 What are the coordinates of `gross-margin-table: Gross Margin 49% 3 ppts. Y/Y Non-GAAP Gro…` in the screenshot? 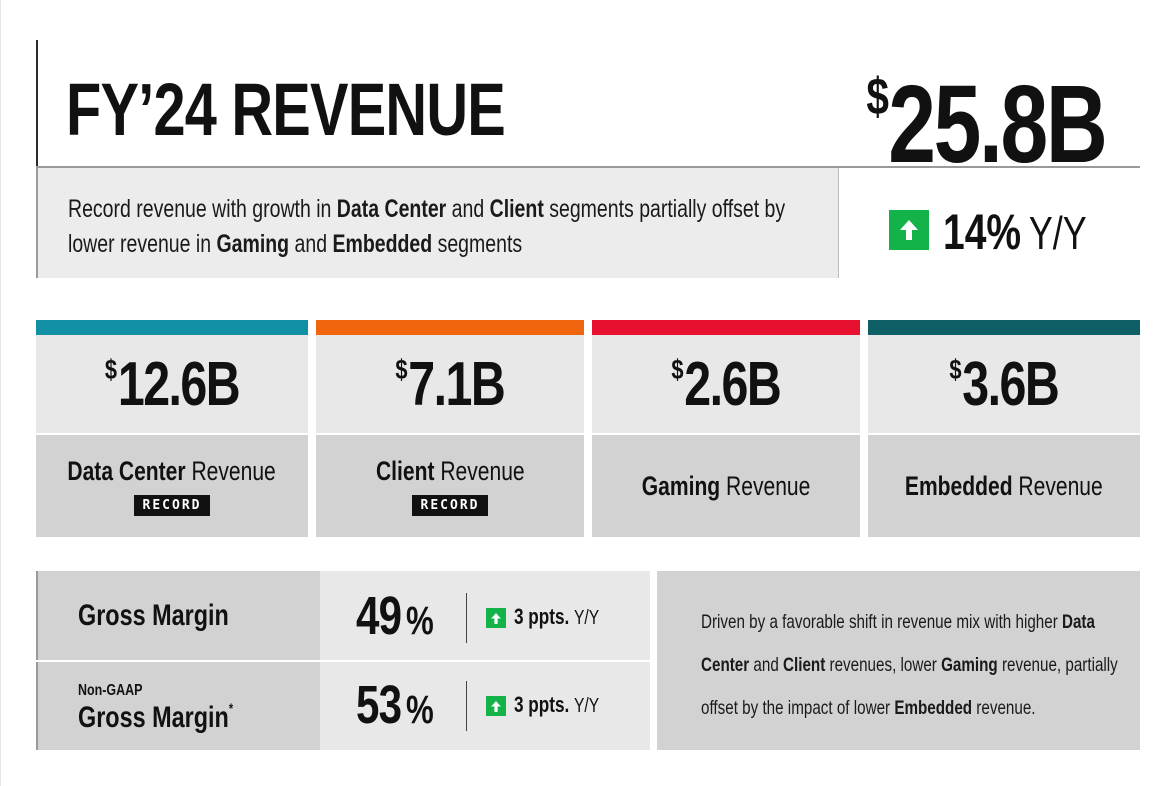 It's located at (343, 660).